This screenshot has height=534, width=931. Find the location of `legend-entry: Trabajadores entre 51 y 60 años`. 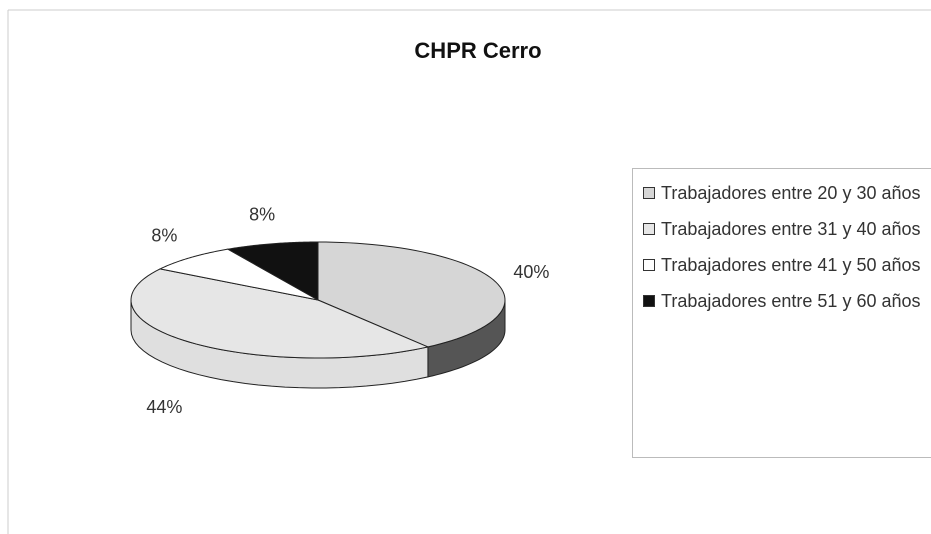

legend-entry: Trabajadores entre 51 y 60 años is located at coordinates (787, 301).